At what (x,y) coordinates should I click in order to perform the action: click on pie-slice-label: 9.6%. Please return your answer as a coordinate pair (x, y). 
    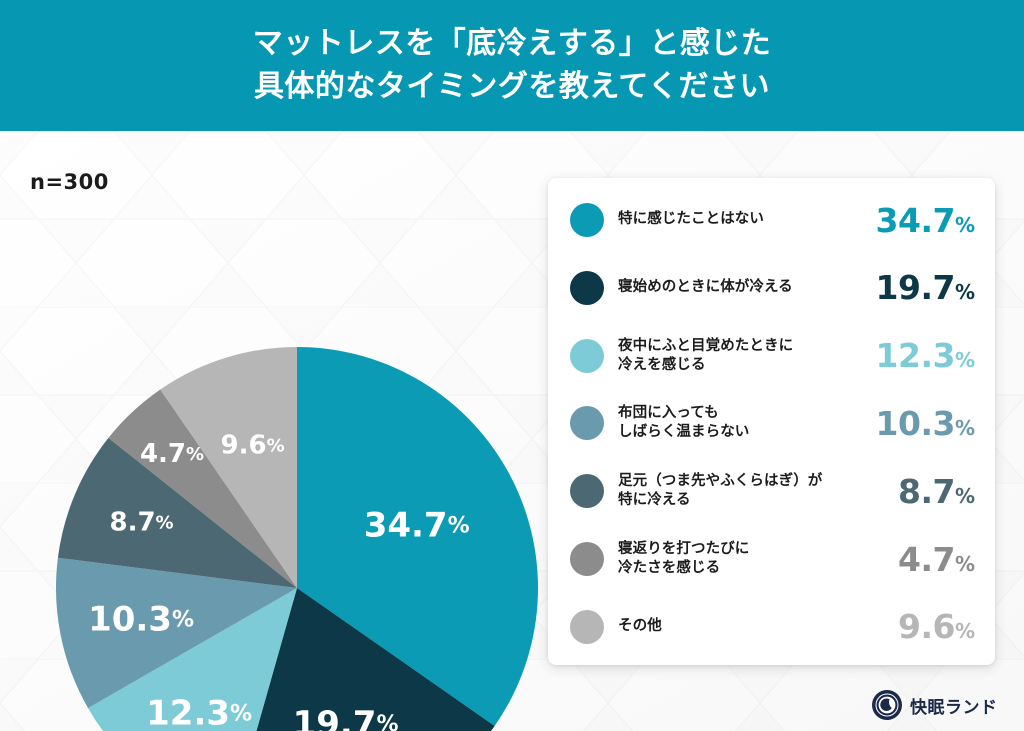
    Looking at the image, I should click on (253, 445).